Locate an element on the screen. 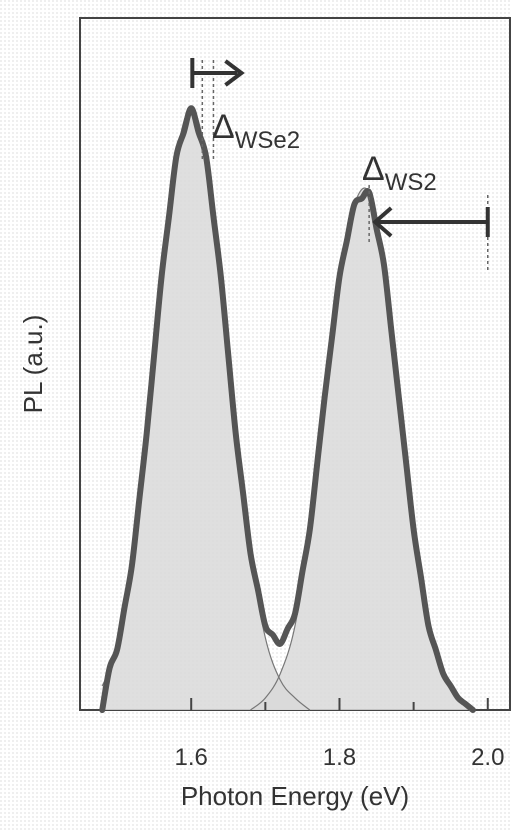 The width and height of the screenshot is (511, 830). x-tick-label: 1.6 is located at coordinates (191, 757).